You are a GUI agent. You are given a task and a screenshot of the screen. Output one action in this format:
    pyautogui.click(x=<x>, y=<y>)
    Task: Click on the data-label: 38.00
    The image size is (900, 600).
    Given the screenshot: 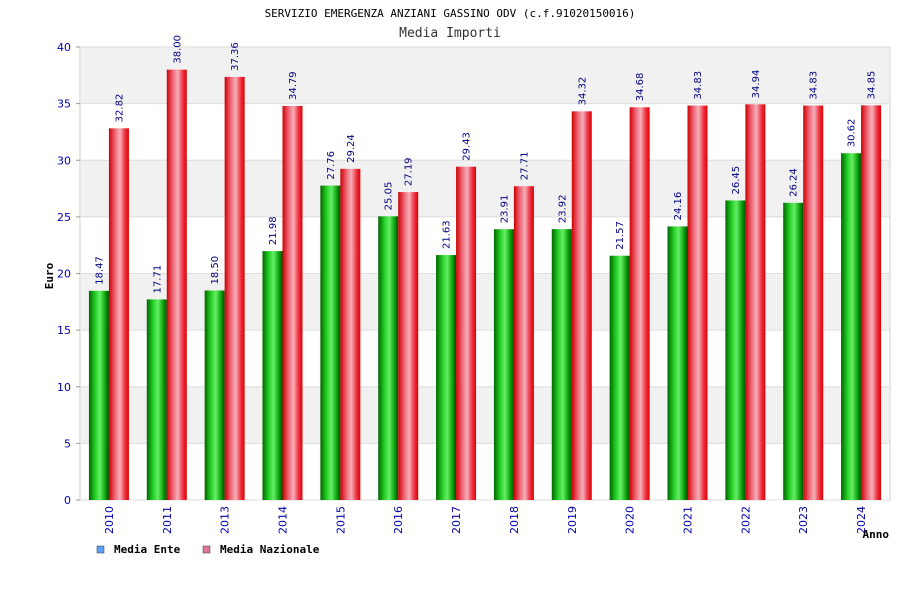 What is the action you would take?
    pyautogui.click(x=177, y=49)
    